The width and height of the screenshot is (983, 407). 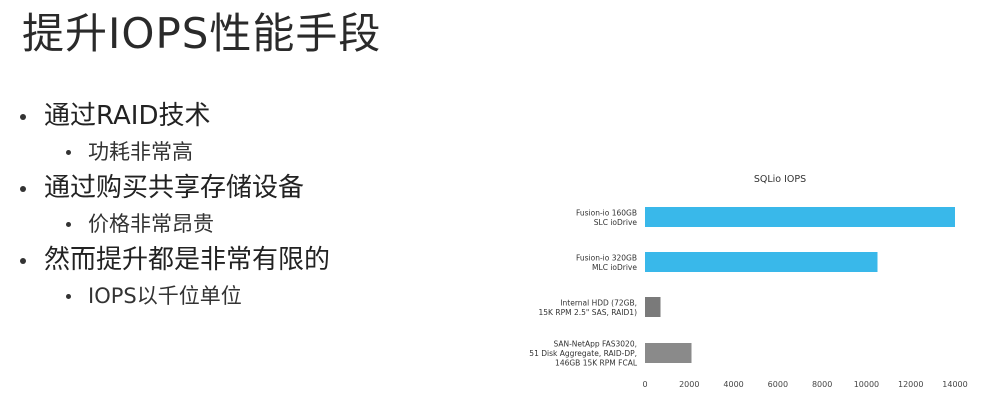 I want to click on category-label-0: Fusion-io 160GB SLC ioDrive, so click(x=606, y=217).